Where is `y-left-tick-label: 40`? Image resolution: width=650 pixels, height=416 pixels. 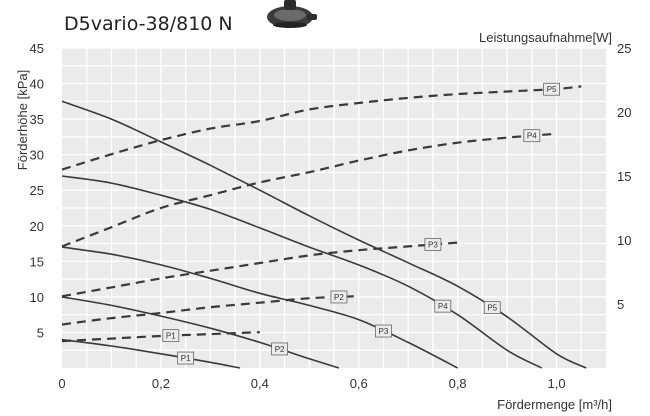
y-left-tick-label: 40 is located at coordinates (37, 84).